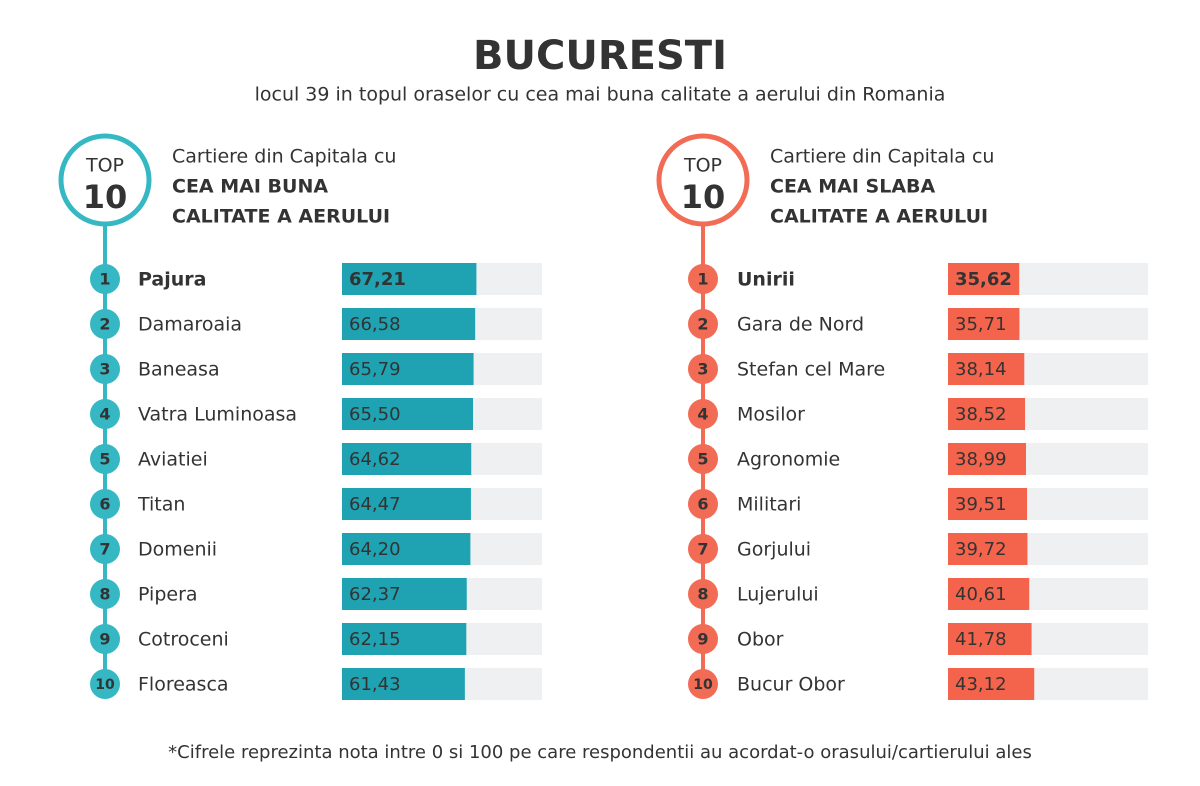 The width and height of the screenshot is (1200, 786). Describe the element at coordinates (766, 280) in the screenshot. I see `category-label: Unirii` at that location.